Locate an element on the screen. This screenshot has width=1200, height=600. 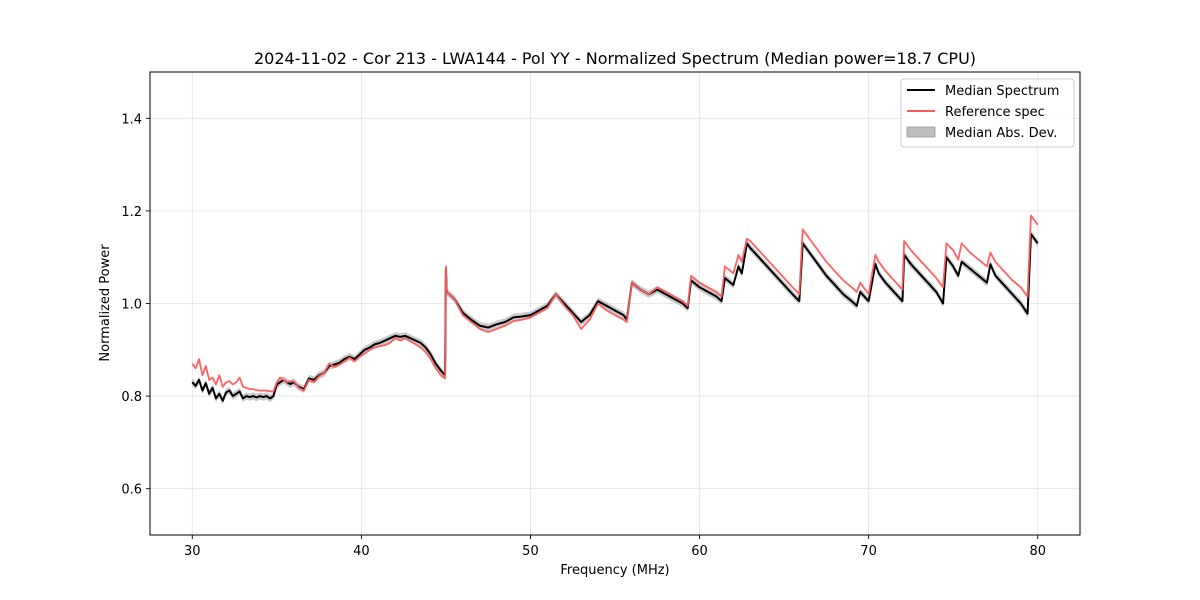
x-tick-label: 50 is located at coordinates (530, 551).